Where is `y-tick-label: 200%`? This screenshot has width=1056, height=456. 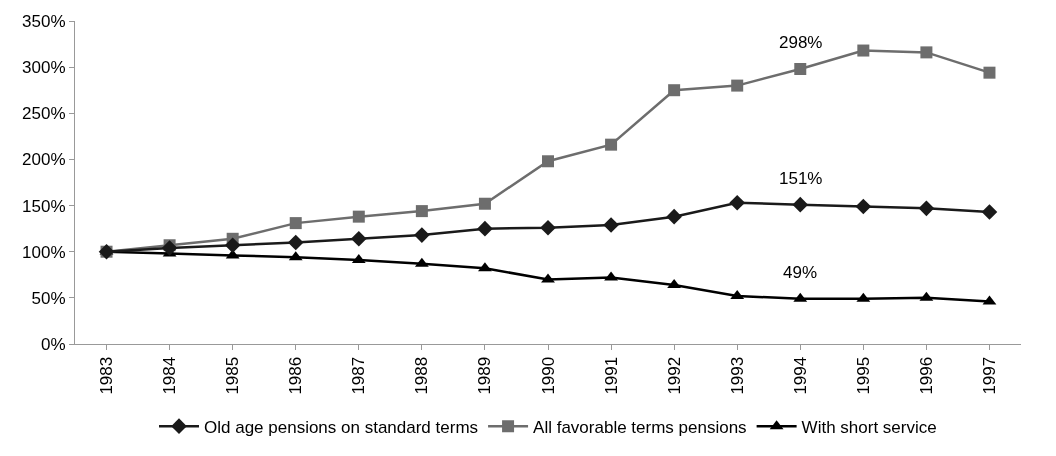
y-tick-label: 200% is located at coordinates (44, 160).